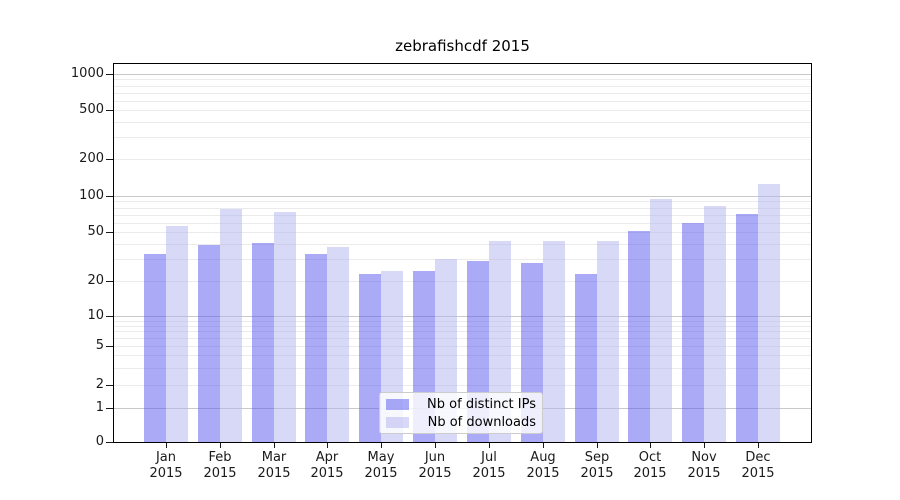 The width and height of the screenshot is (900, 500). I want to click on x-tick-label: May 2015, so click(381, 465).